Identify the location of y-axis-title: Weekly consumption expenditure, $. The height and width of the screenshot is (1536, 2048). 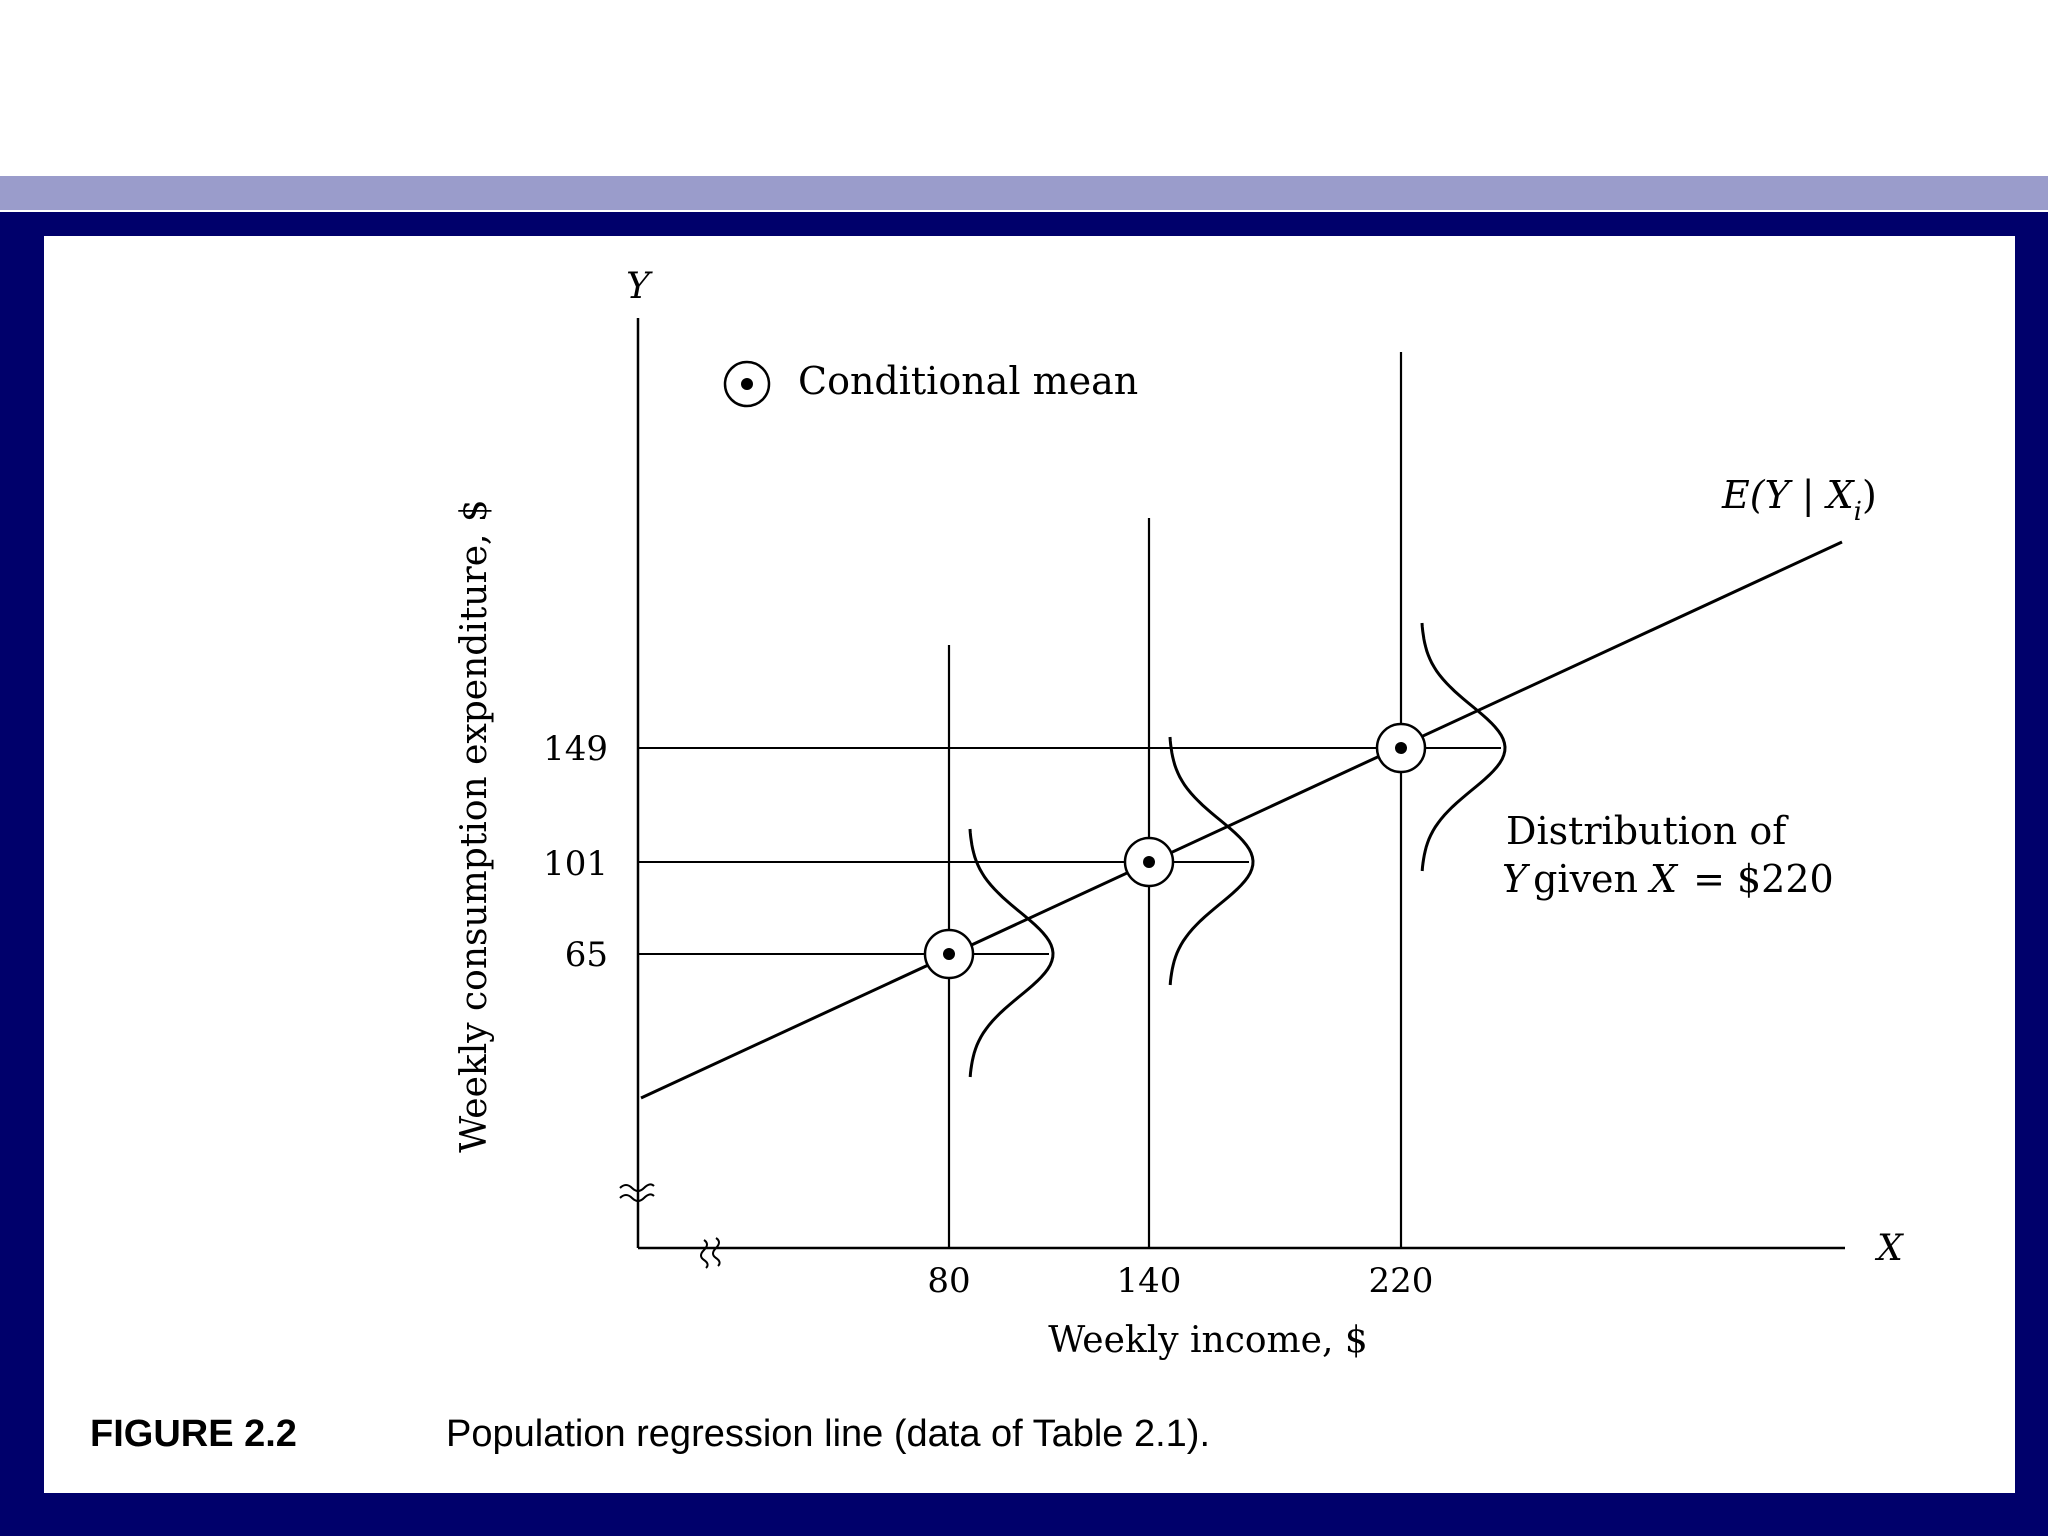
(474, 826).